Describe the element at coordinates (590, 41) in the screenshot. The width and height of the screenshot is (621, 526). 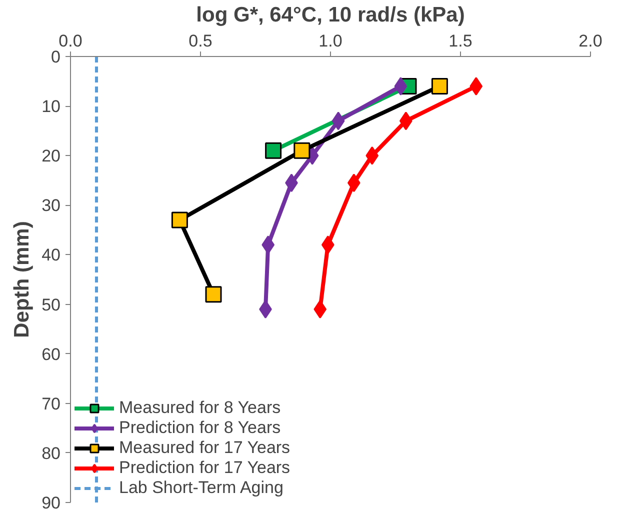
I see `x-tick-label: 2.0` at that location.